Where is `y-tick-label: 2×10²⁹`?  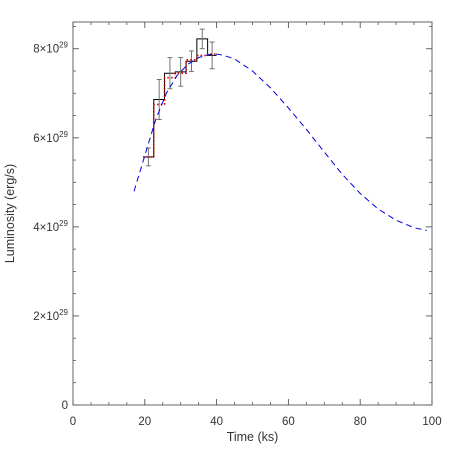
y-tick-label: 2×10²⁹ is located at coordinates (50, 315).